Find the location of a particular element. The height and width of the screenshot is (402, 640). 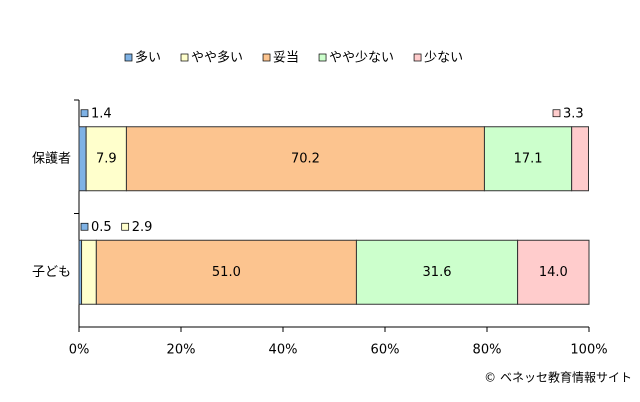

x-tick-label: 60% is located at coordinates (385, 350).